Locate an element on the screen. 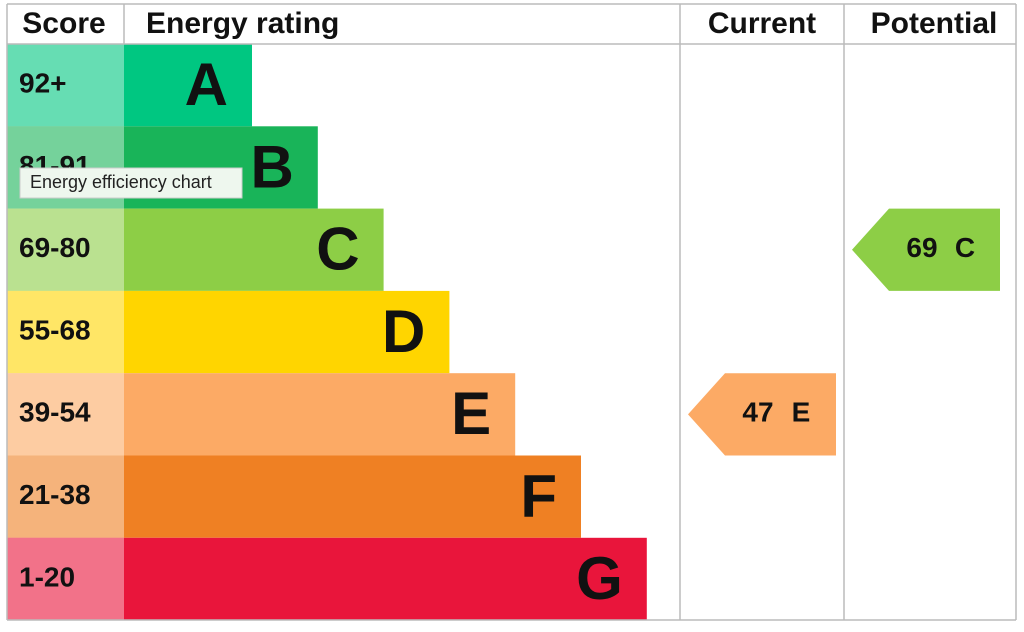  tooltip-box is located at coordinates (131, 183).